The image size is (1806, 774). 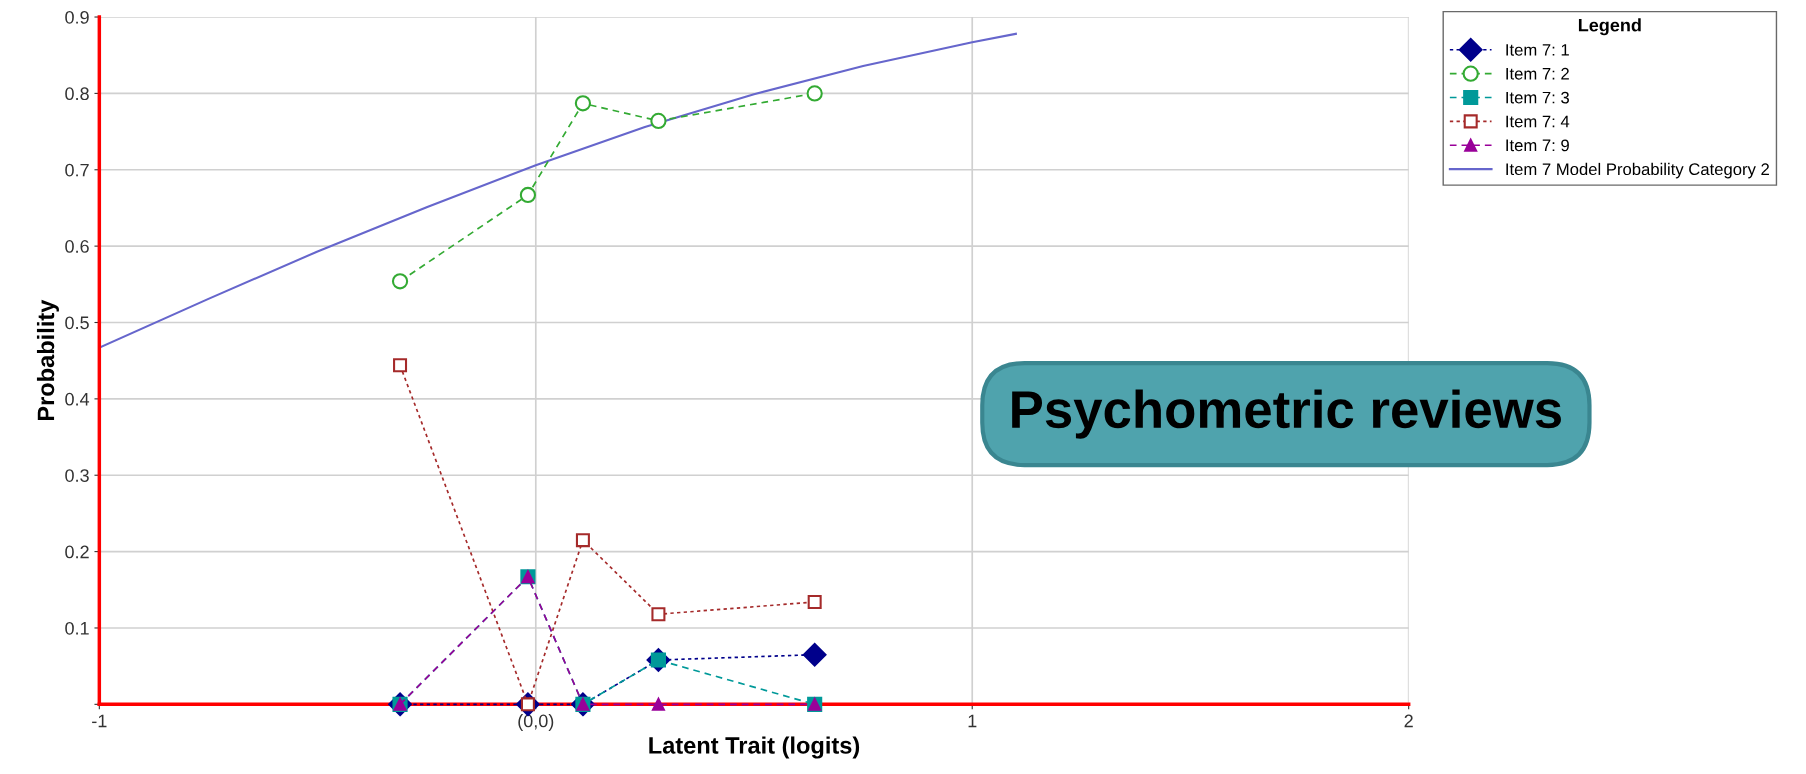 I want to click on y-tick-label: 0.8, so click(x=77, y=94).